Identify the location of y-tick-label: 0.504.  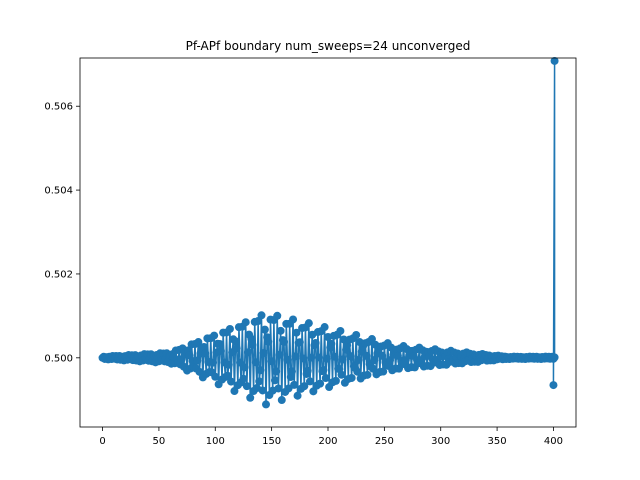
(58, 191).